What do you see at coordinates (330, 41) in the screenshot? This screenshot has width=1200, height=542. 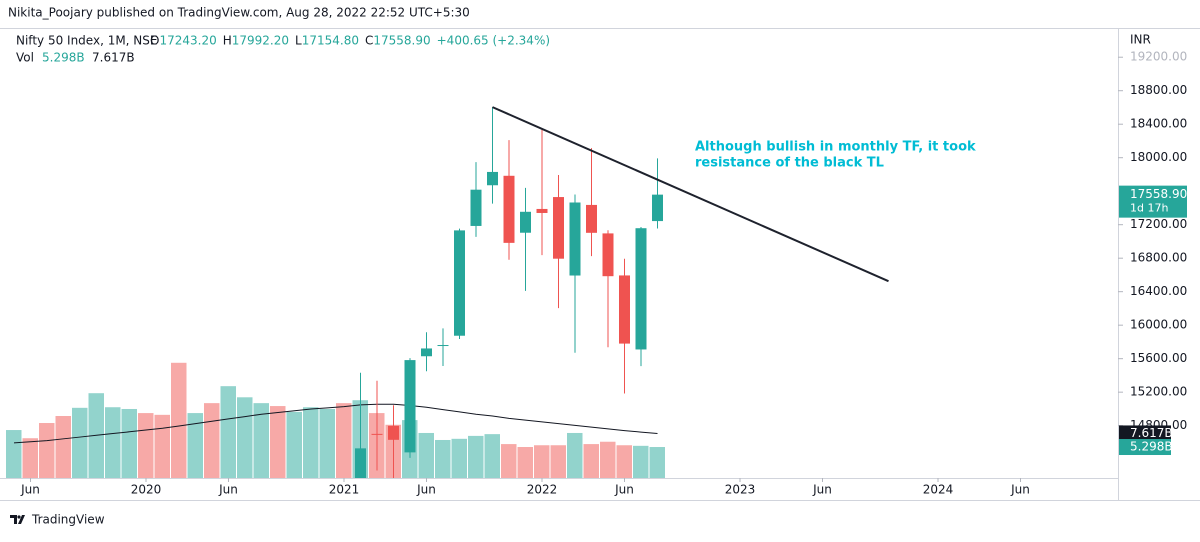 I see `ohlc-value: 17154.80` at bounding box center [330, 41].